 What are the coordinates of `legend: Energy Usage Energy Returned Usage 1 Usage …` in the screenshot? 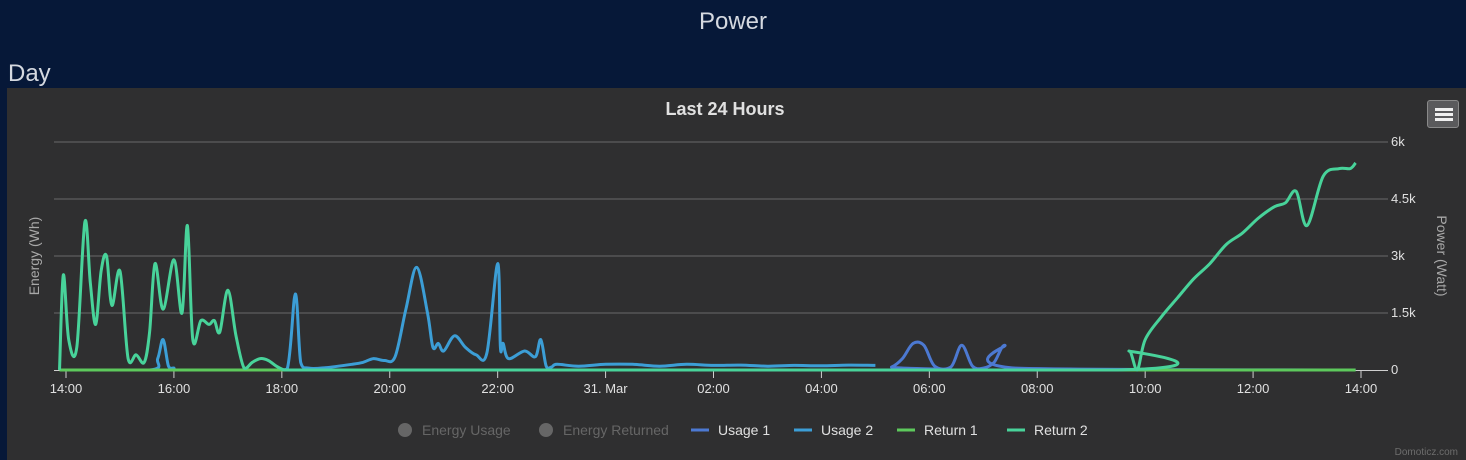 It's located at (743, 430).